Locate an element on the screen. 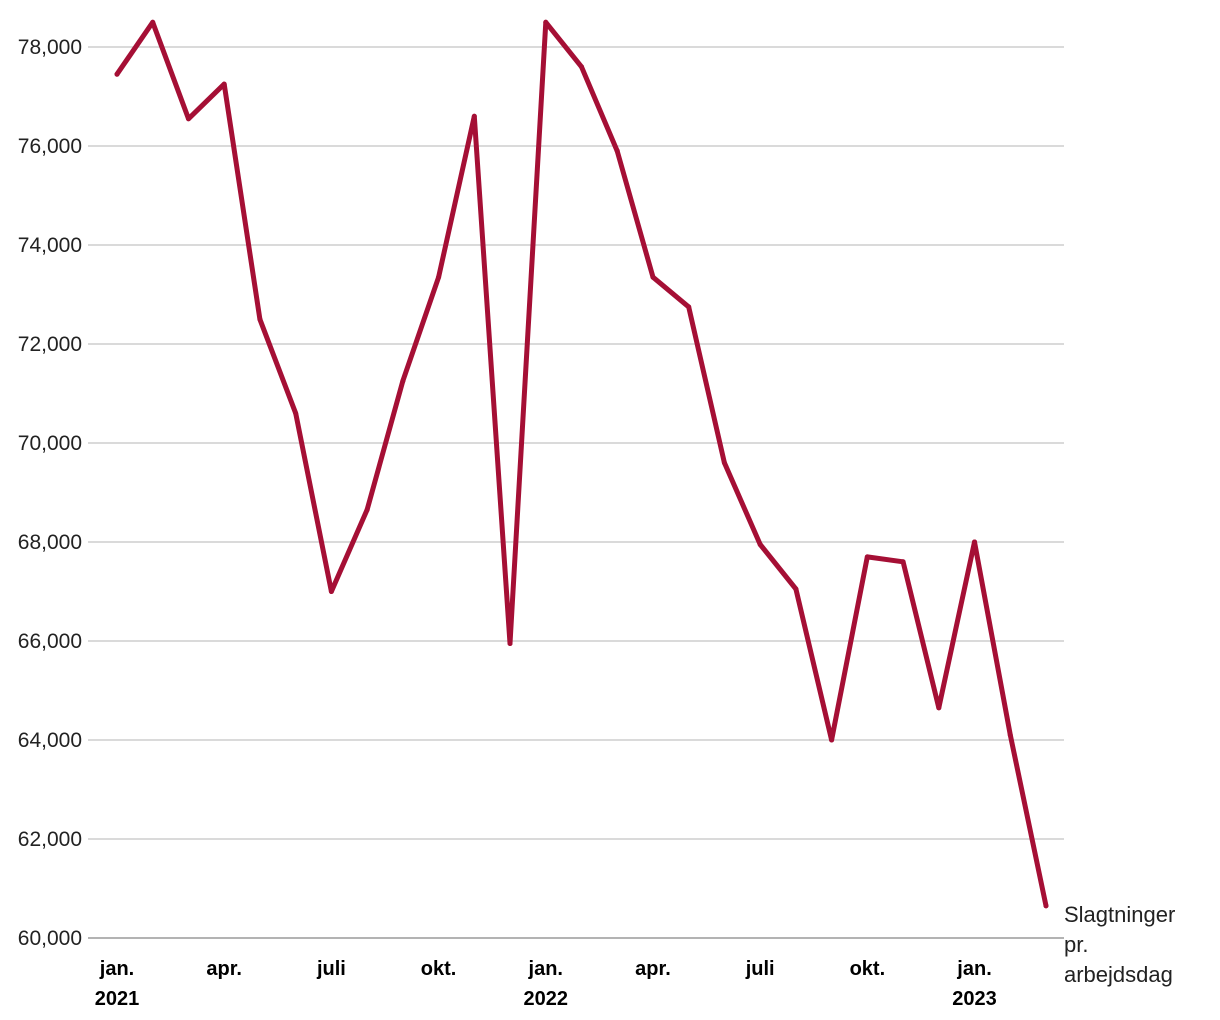 The image size is (1220, 1020). y-tick-label: 64,000 is located at coordinates (50, 740).